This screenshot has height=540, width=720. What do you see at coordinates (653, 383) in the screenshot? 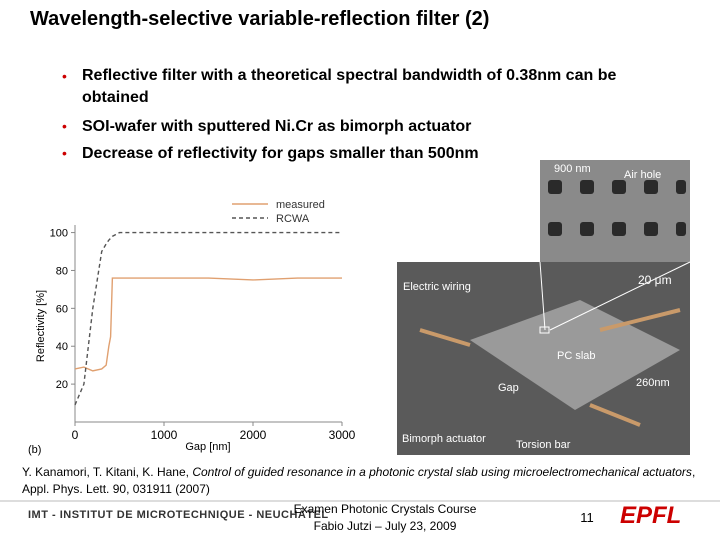
I see `image-label: 260nm` at bounding box center [653, 383].